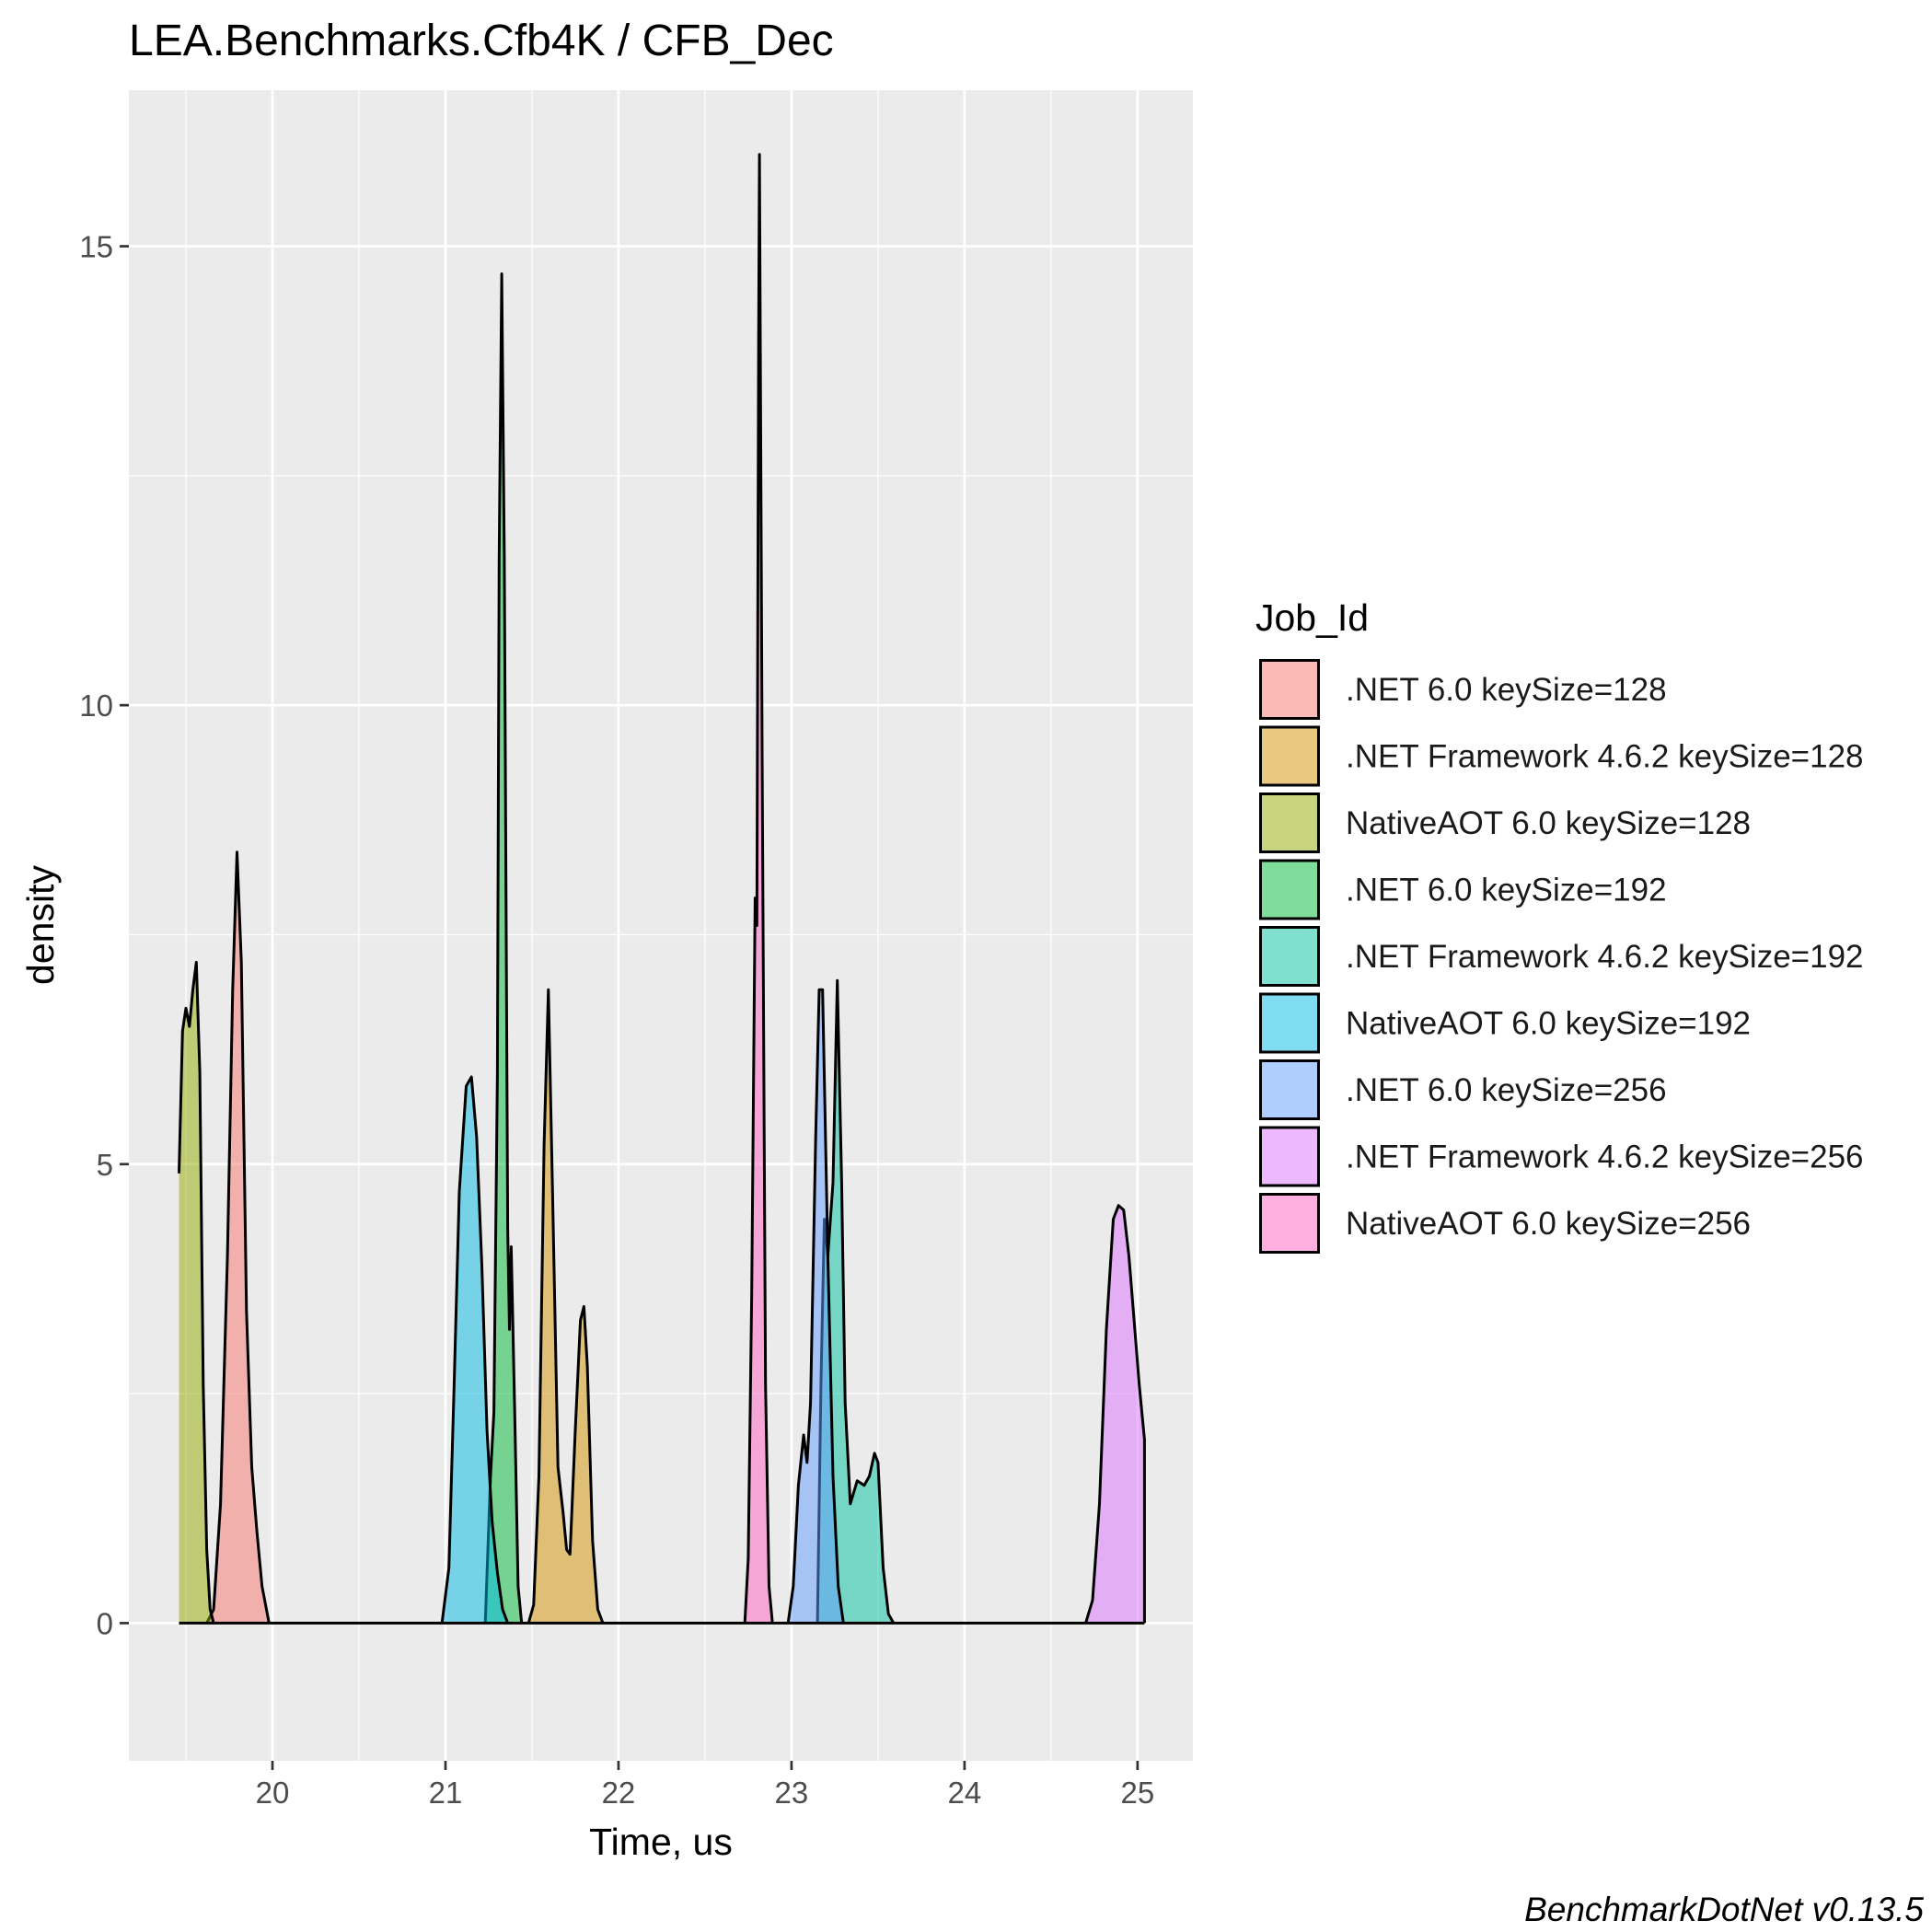 Image resolution: width=1932 pixels, height=1932 pixels. I want to click on legend-label-2: .NET Framework 4.6.2 keySize=128, so click(1605, 757).